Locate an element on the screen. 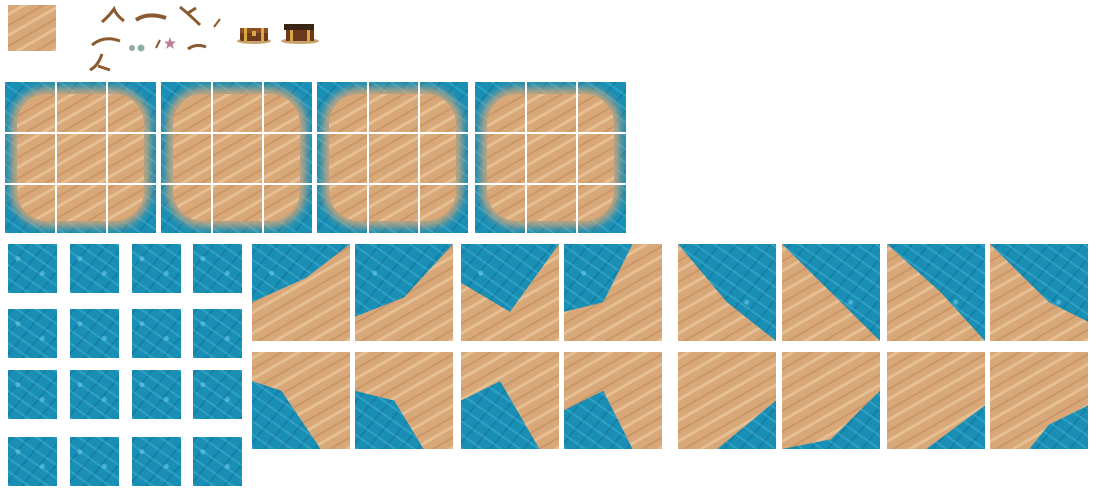 This screenshot has height=503, width=1100. driftwood-stick-icon is located at coordinates (217, 23).